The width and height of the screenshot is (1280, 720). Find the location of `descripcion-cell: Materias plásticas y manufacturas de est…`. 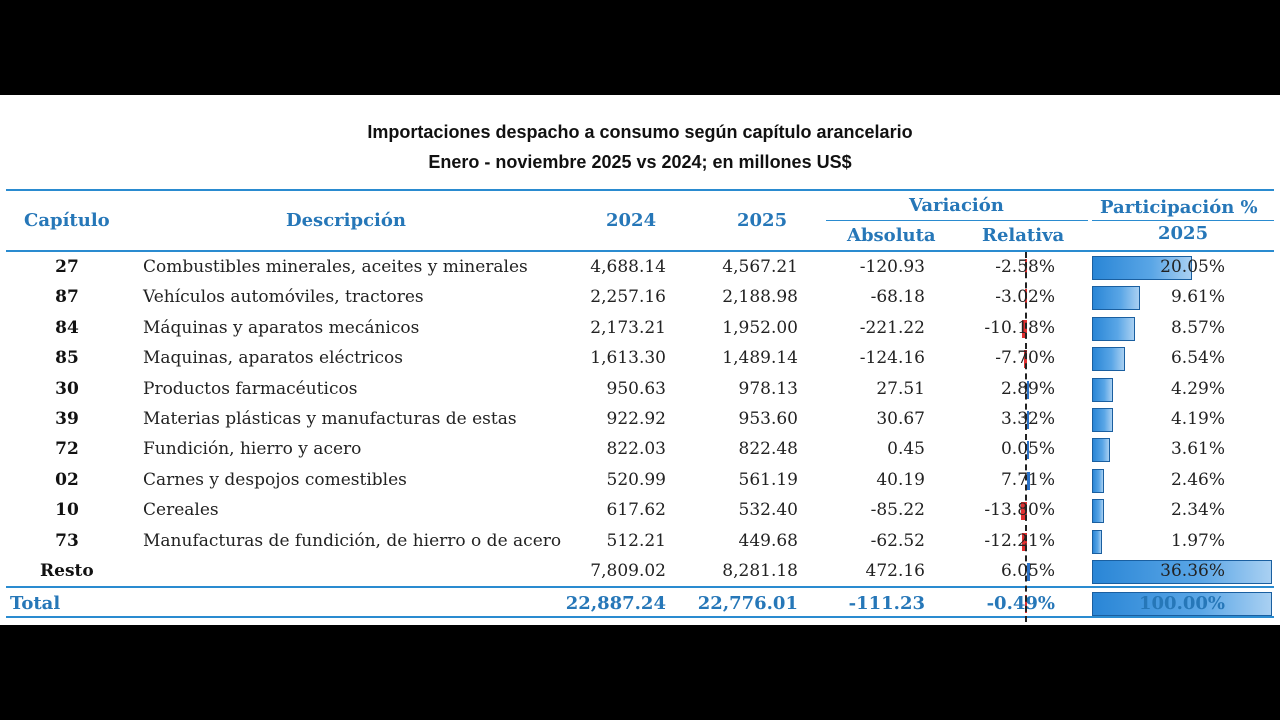

descripcion-cell: Materias plásticas y manufacturas de est… is located at coordinates (330, 419).